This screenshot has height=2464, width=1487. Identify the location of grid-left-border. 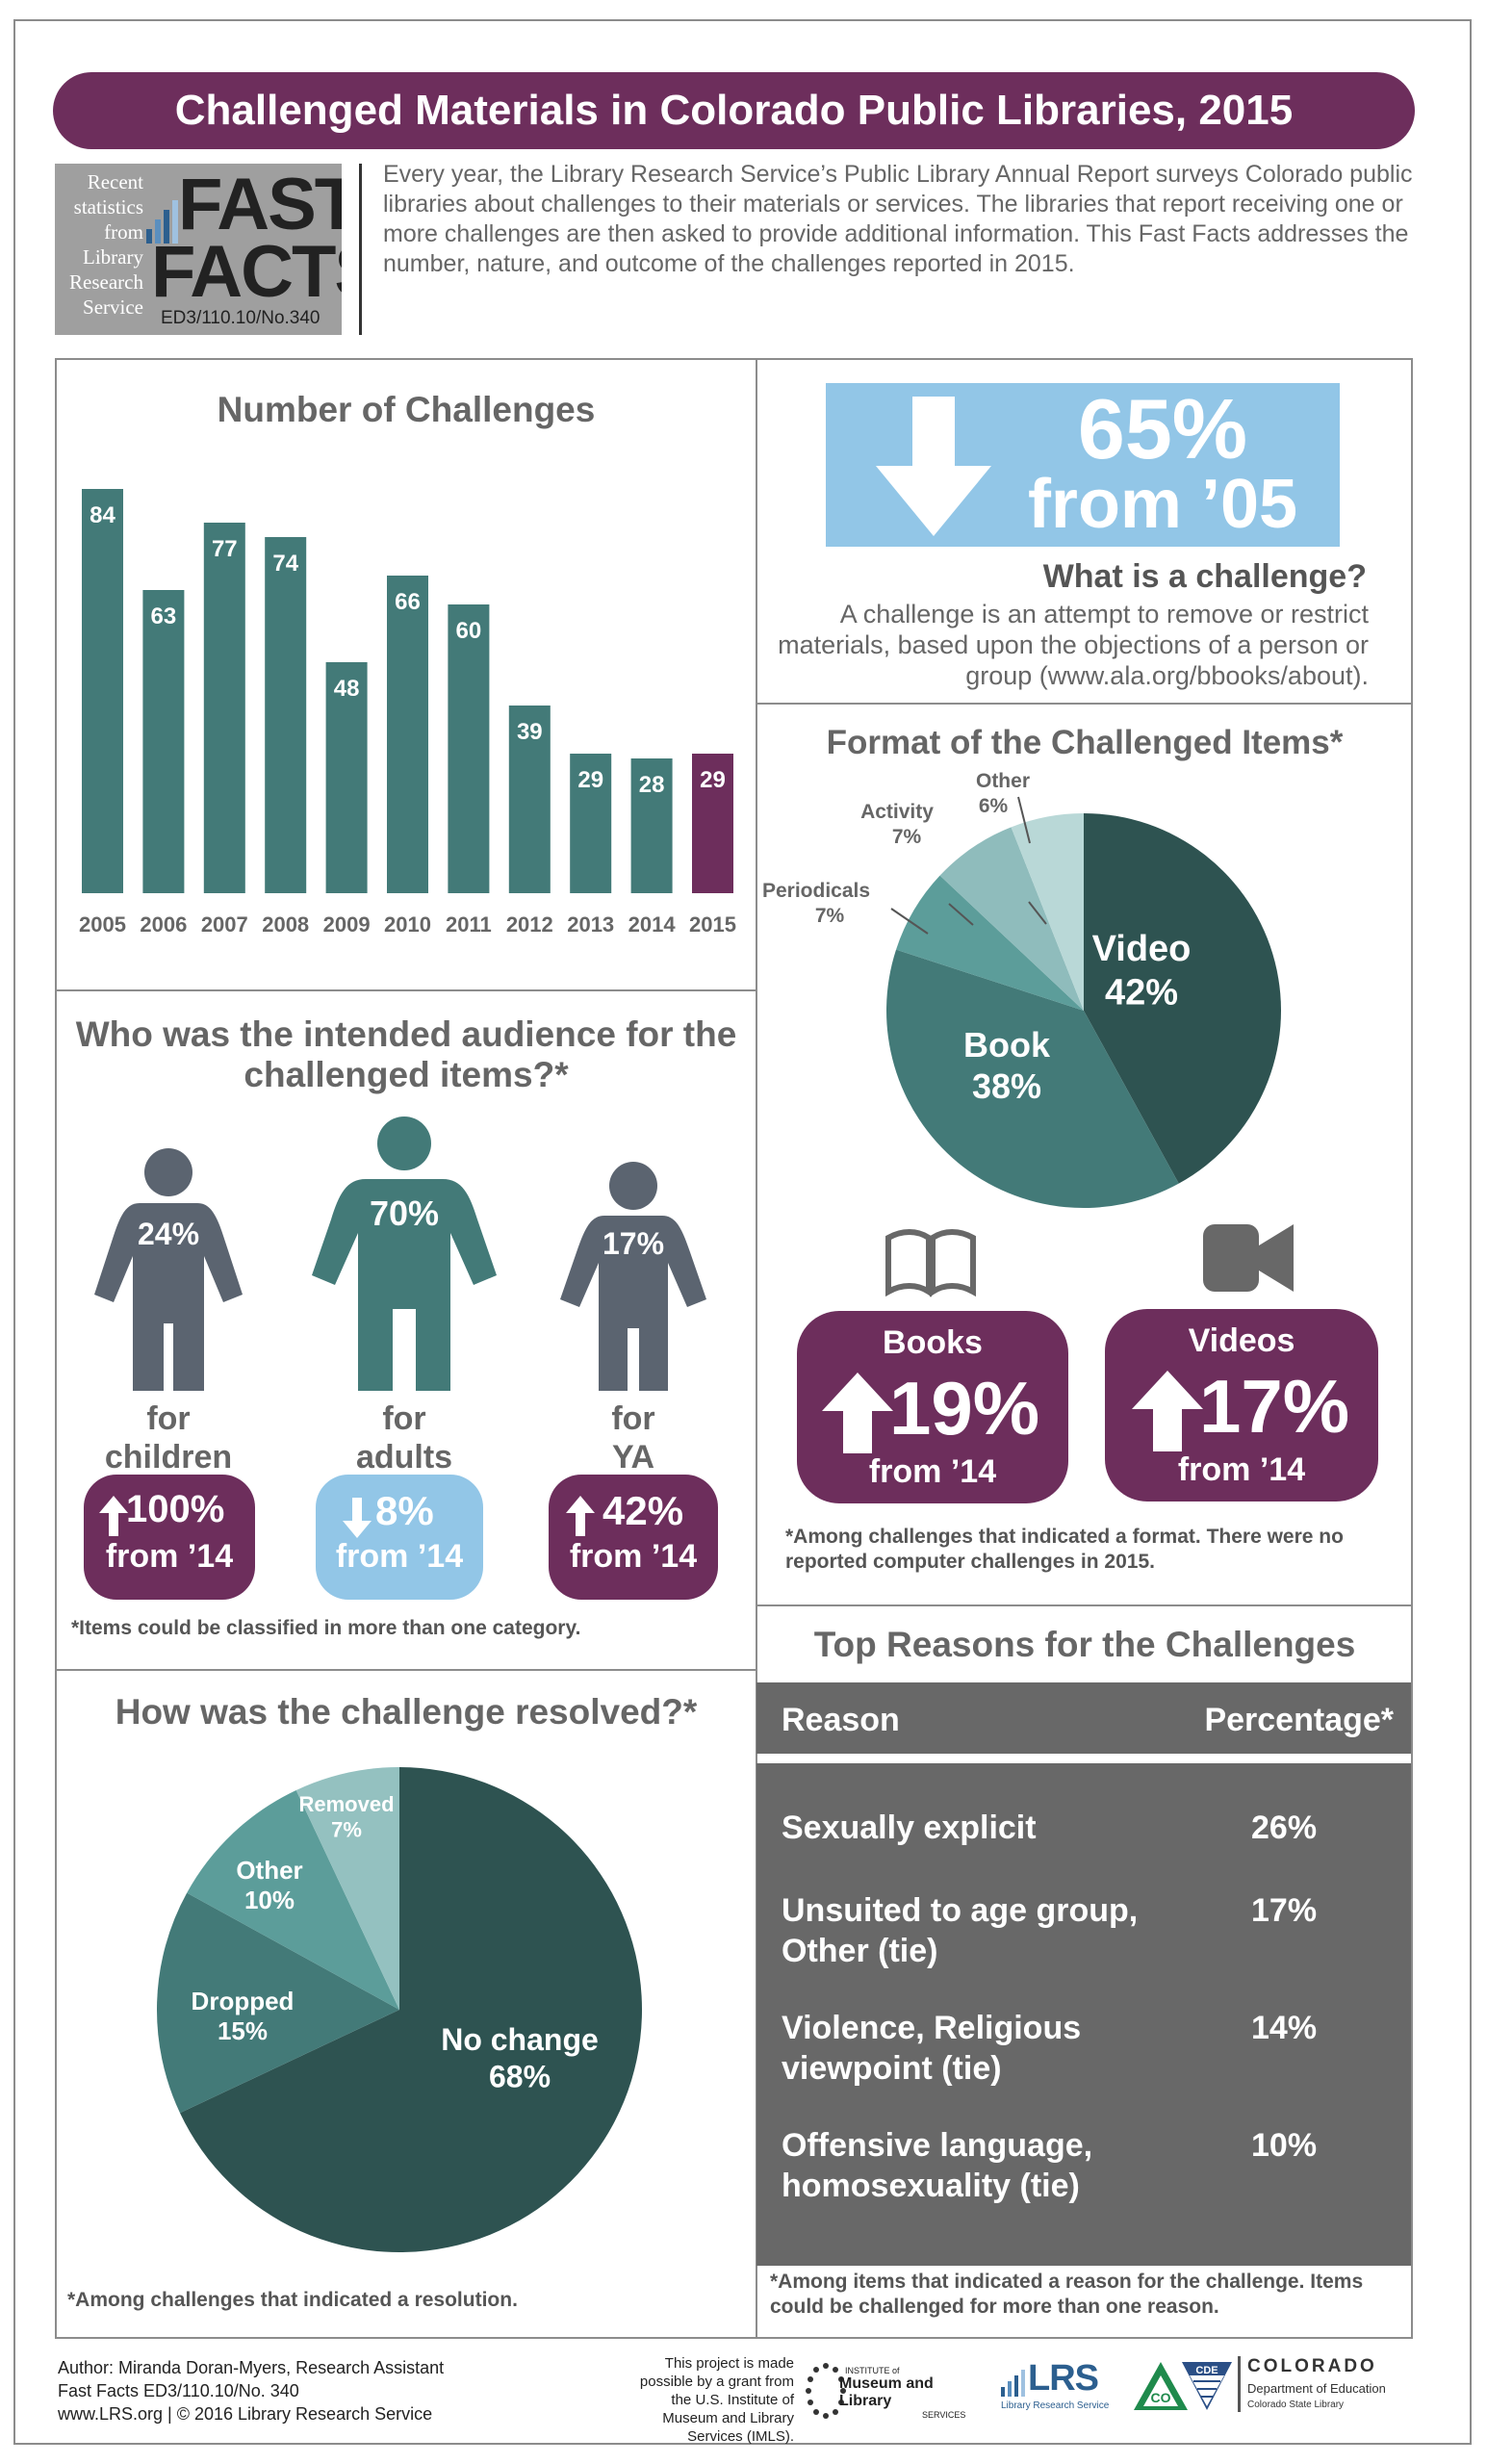
(56, 1348).